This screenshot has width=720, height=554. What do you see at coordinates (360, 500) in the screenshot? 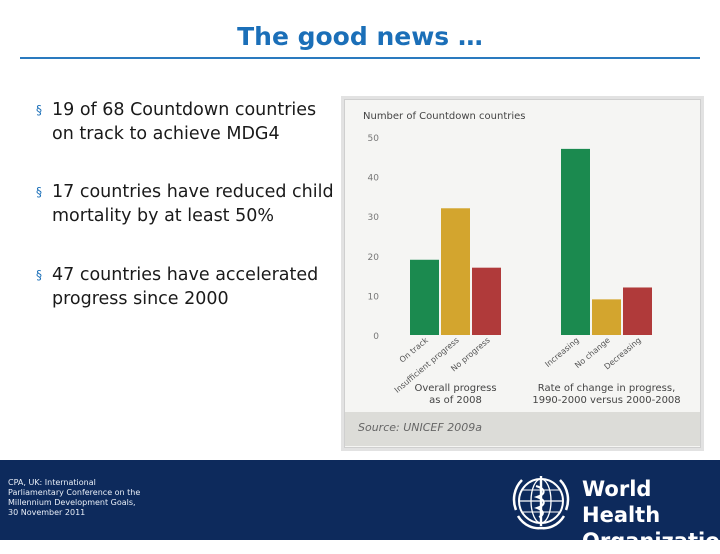
I see `footer-band` at bounding box center [360, 500].